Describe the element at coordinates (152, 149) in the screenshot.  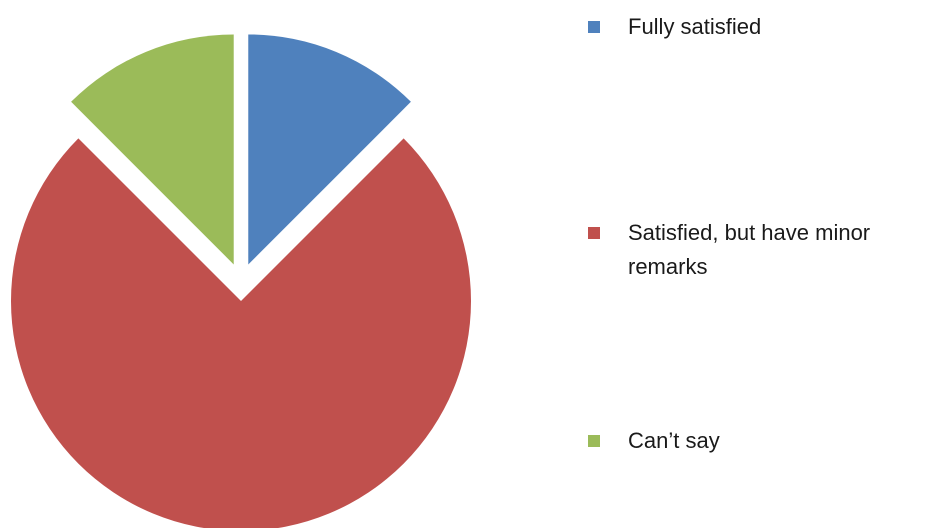
I see `pie-slice-cant-say` at that location.